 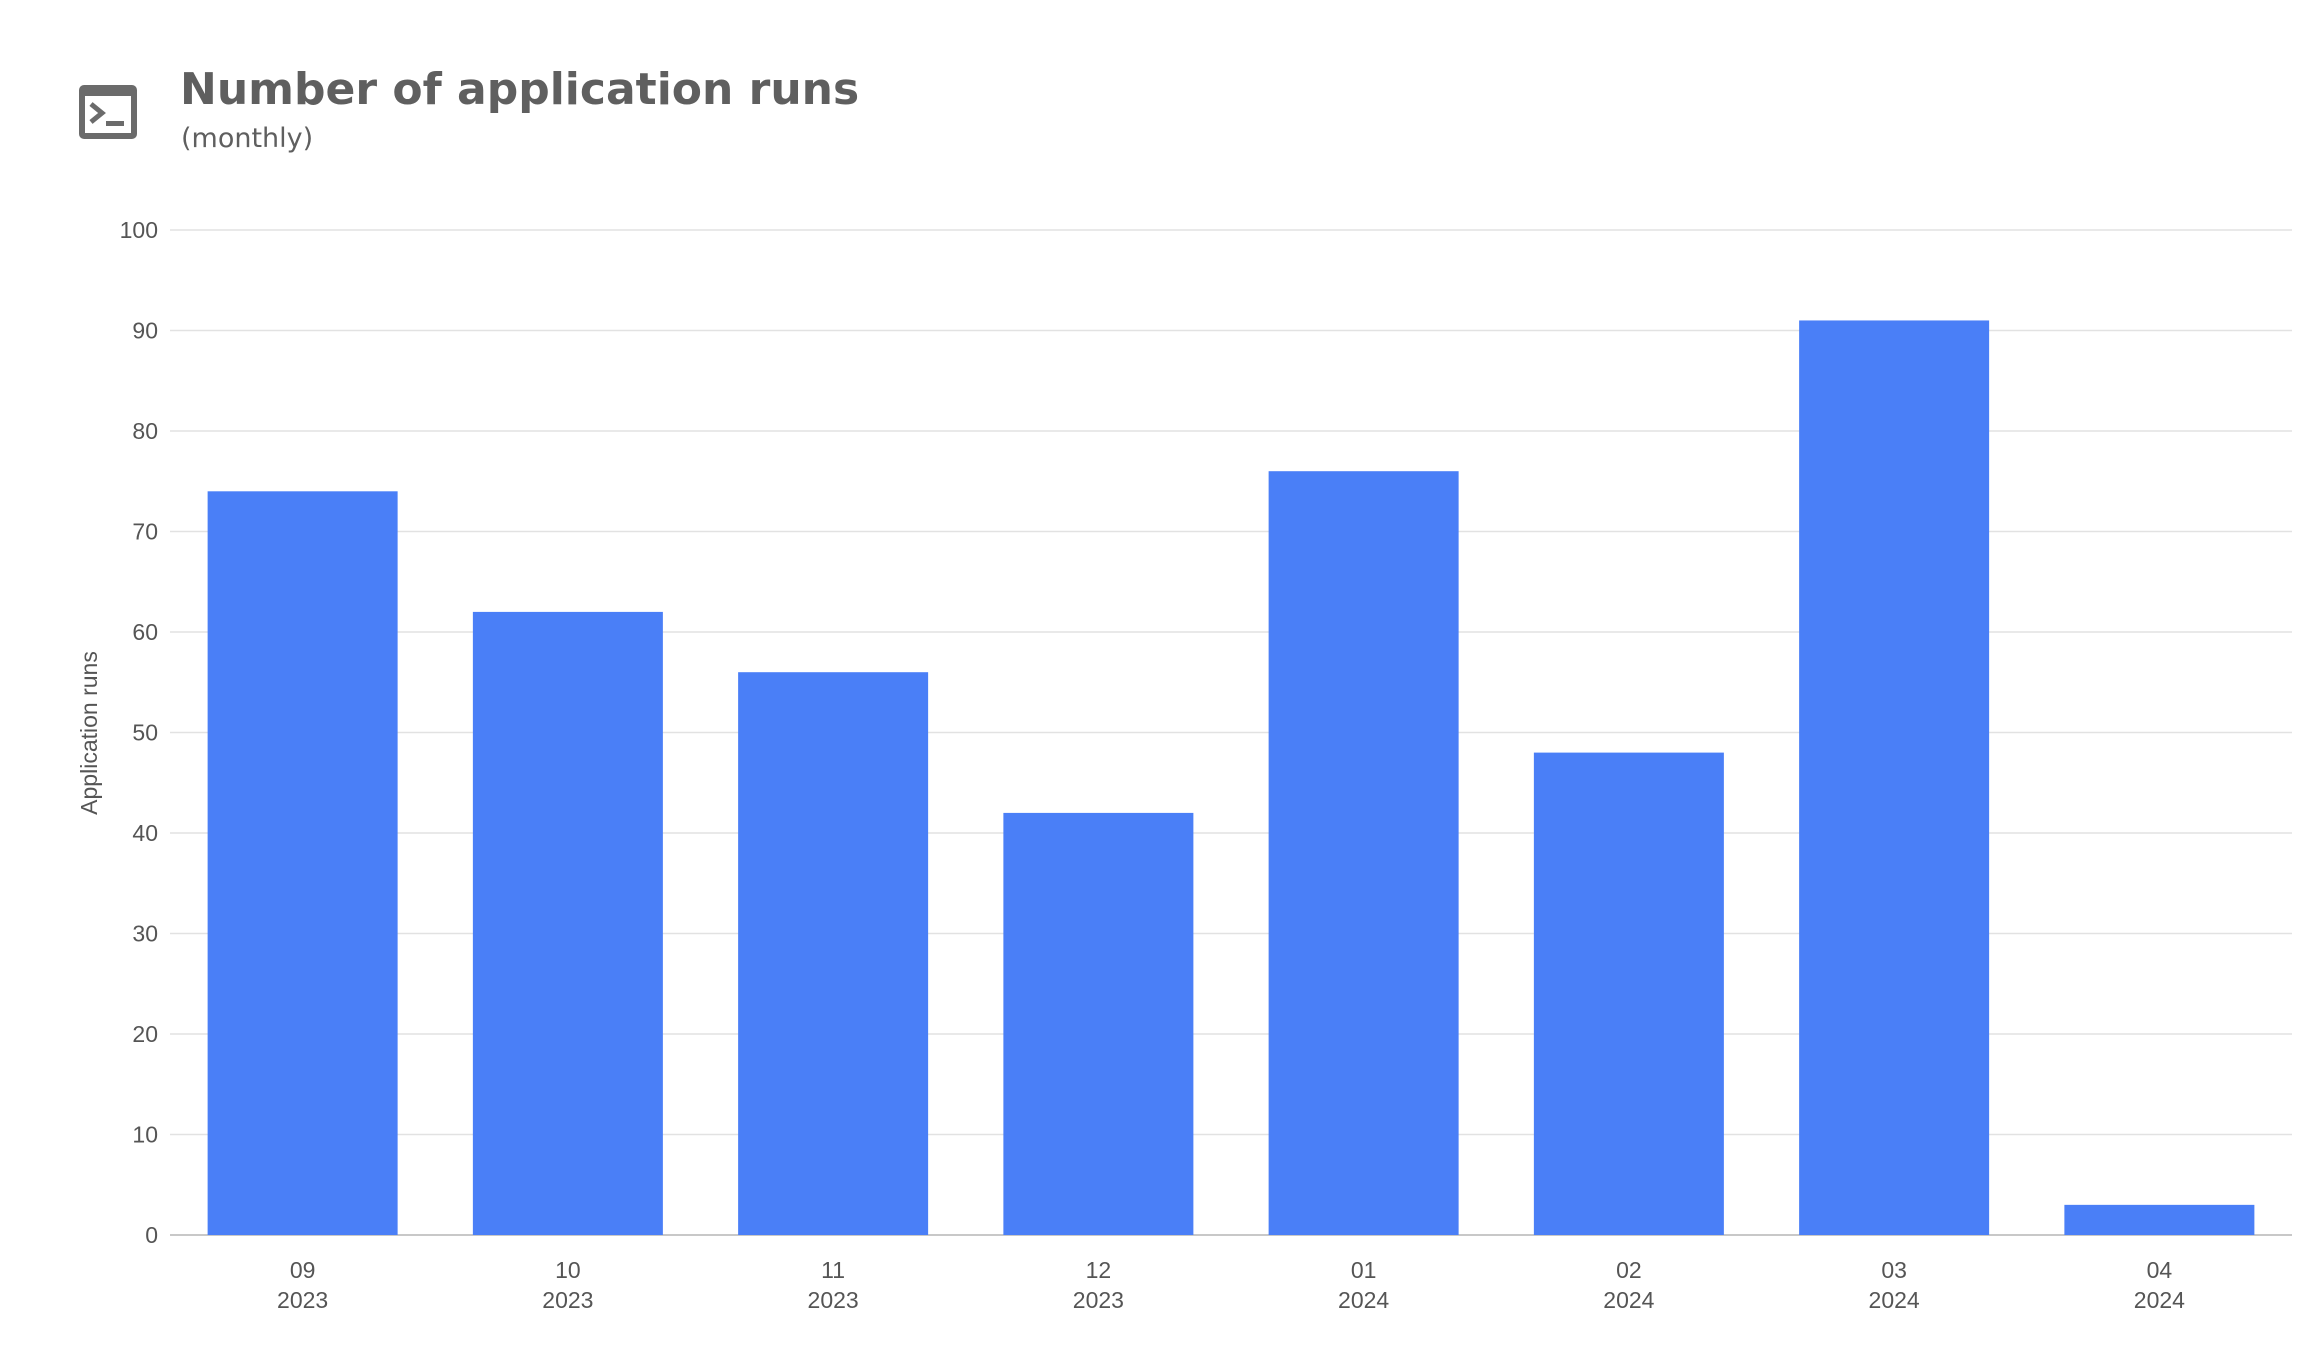 What do you see at coordinates (247, 138) in the screenshot?
I see `chart-subtitle: (monthly)` at bounding box center [247, 138].